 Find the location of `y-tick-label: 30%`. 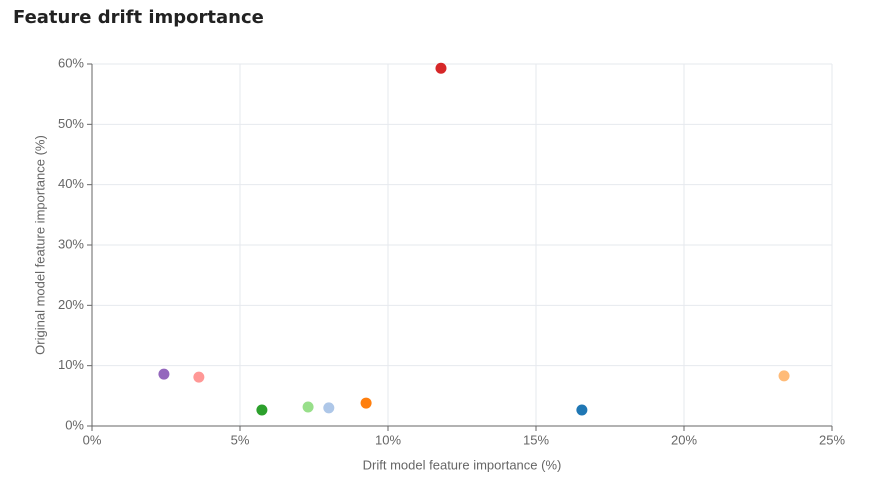

y-tick-label: 30% is located at coordinates (71, 243).